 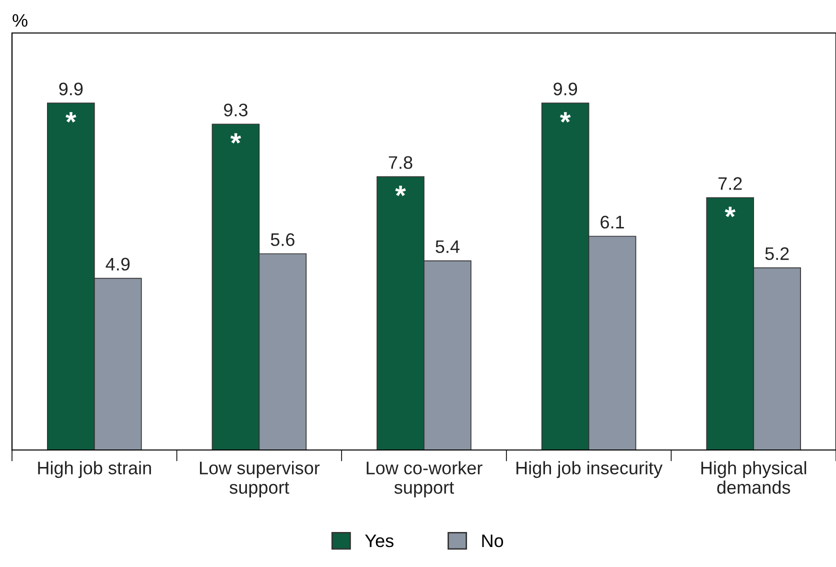 What do you see at coordinates (612, 222) in the screenshot?
I see `data-label: 6.1` at bounding box center [612, 222].